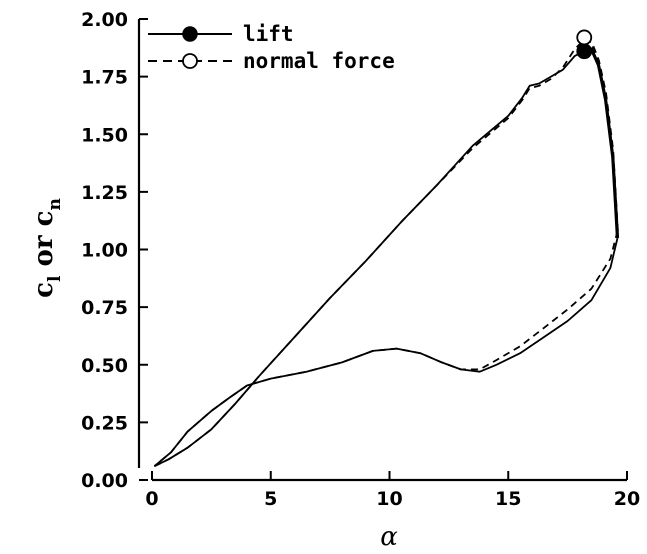 This screenshot has width=647, height=554. What do you see at coordinates (104, 423) in the screenshot?
I see `y-tick-label: 0.25` at bounding box center [104, 423].